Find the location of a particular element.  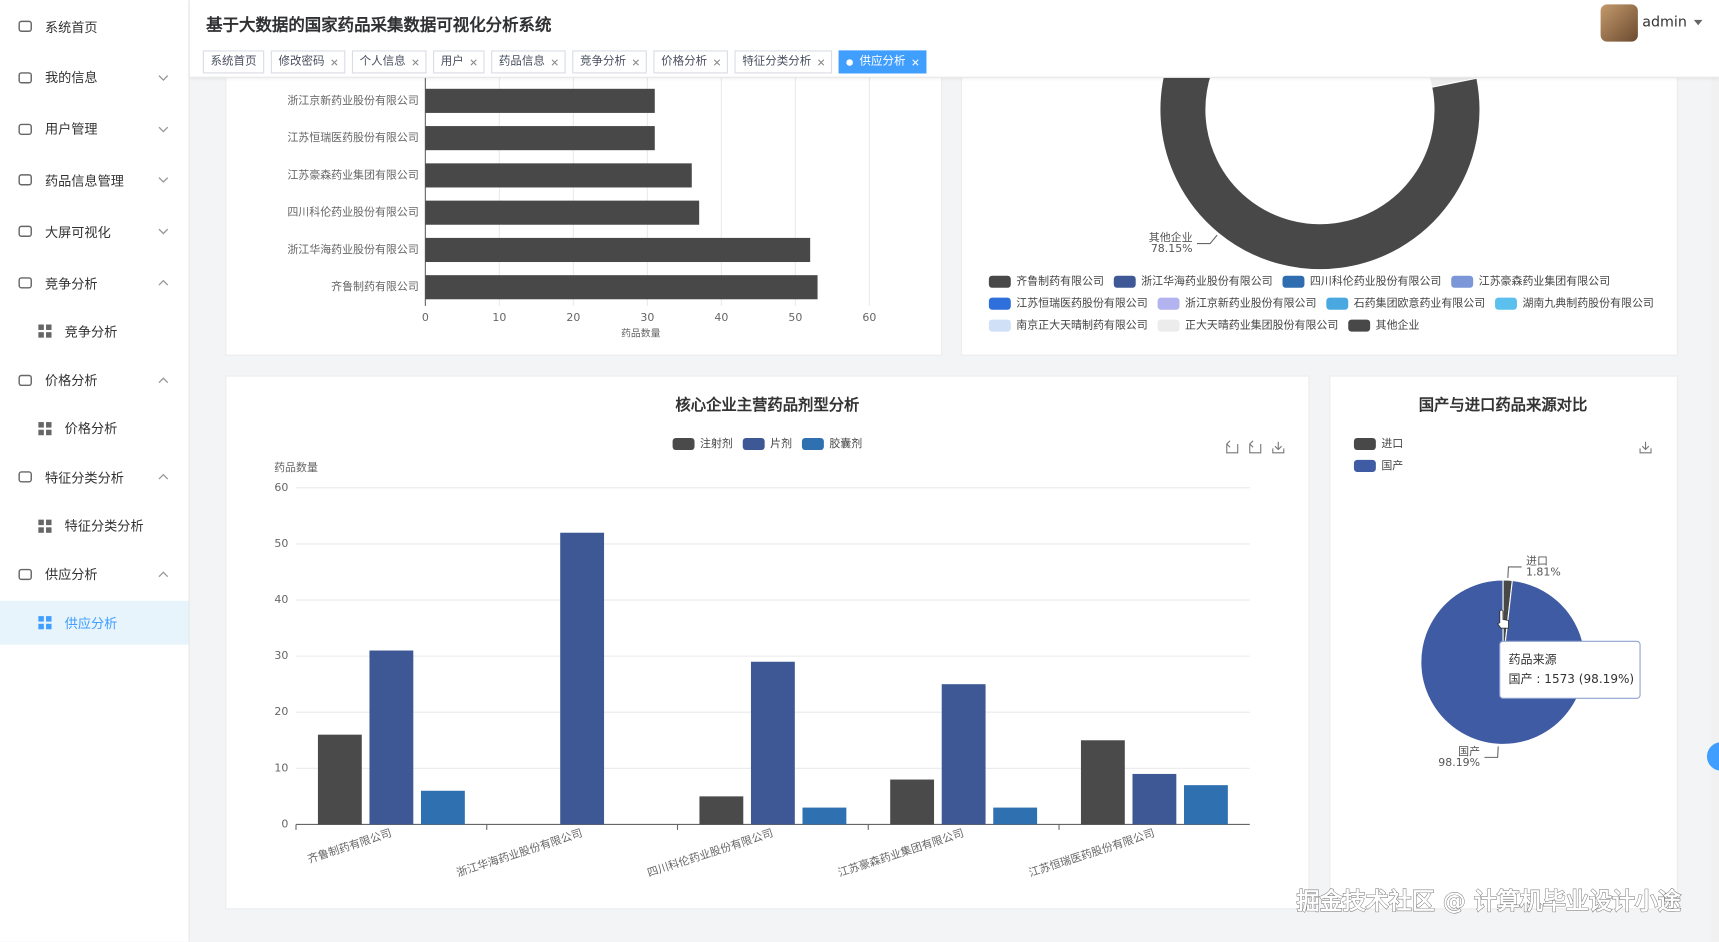

side-button is located at coordinates (1712, 756).